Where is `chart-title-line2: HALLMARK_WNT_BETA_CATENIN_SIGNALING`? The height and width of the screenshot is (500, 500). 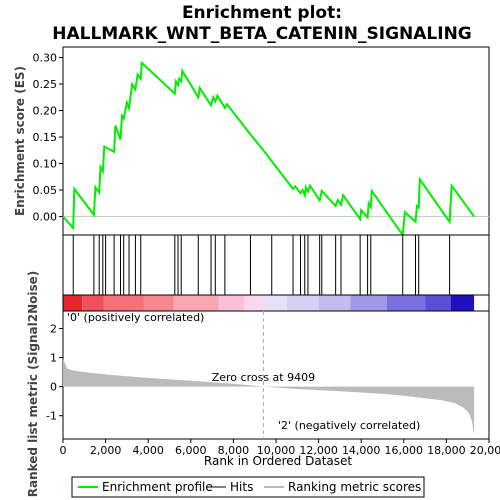 chart-title-line2: HALLMARK_WNT_BETA_CATENIN_SIGNALING is located at coordinates (262, 34).